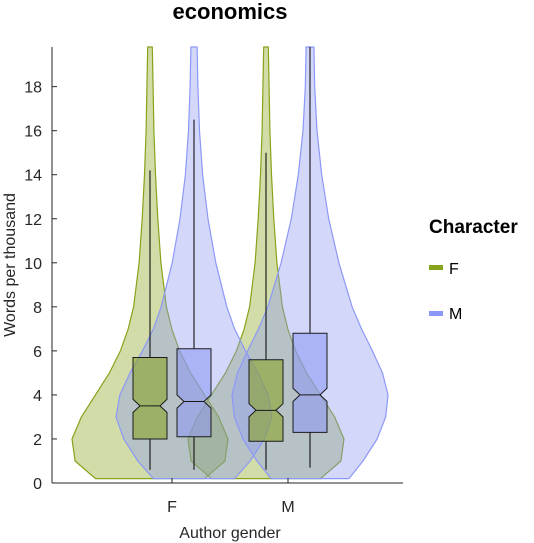  Describe the element at coordinates (150, 398) in the screenshot. I see `box-f-f-body` at that location.